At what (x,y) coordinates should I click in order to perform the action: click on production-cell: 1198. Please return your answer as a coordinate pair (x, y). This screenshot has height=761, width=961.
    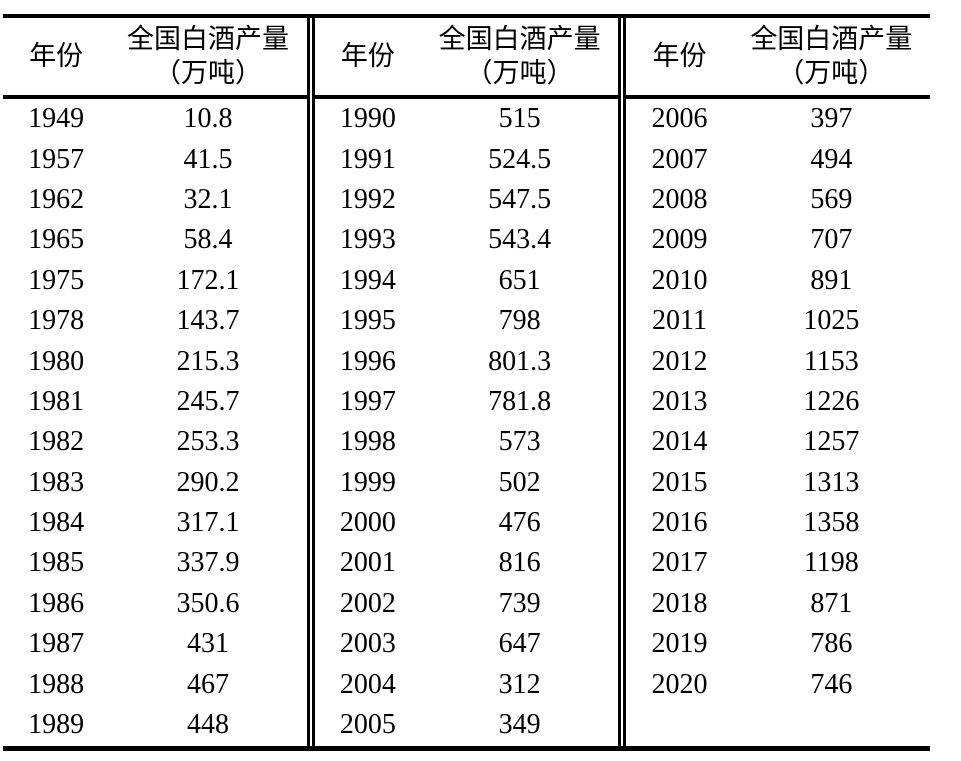
    Looking at the image, I should click on (831, 563).